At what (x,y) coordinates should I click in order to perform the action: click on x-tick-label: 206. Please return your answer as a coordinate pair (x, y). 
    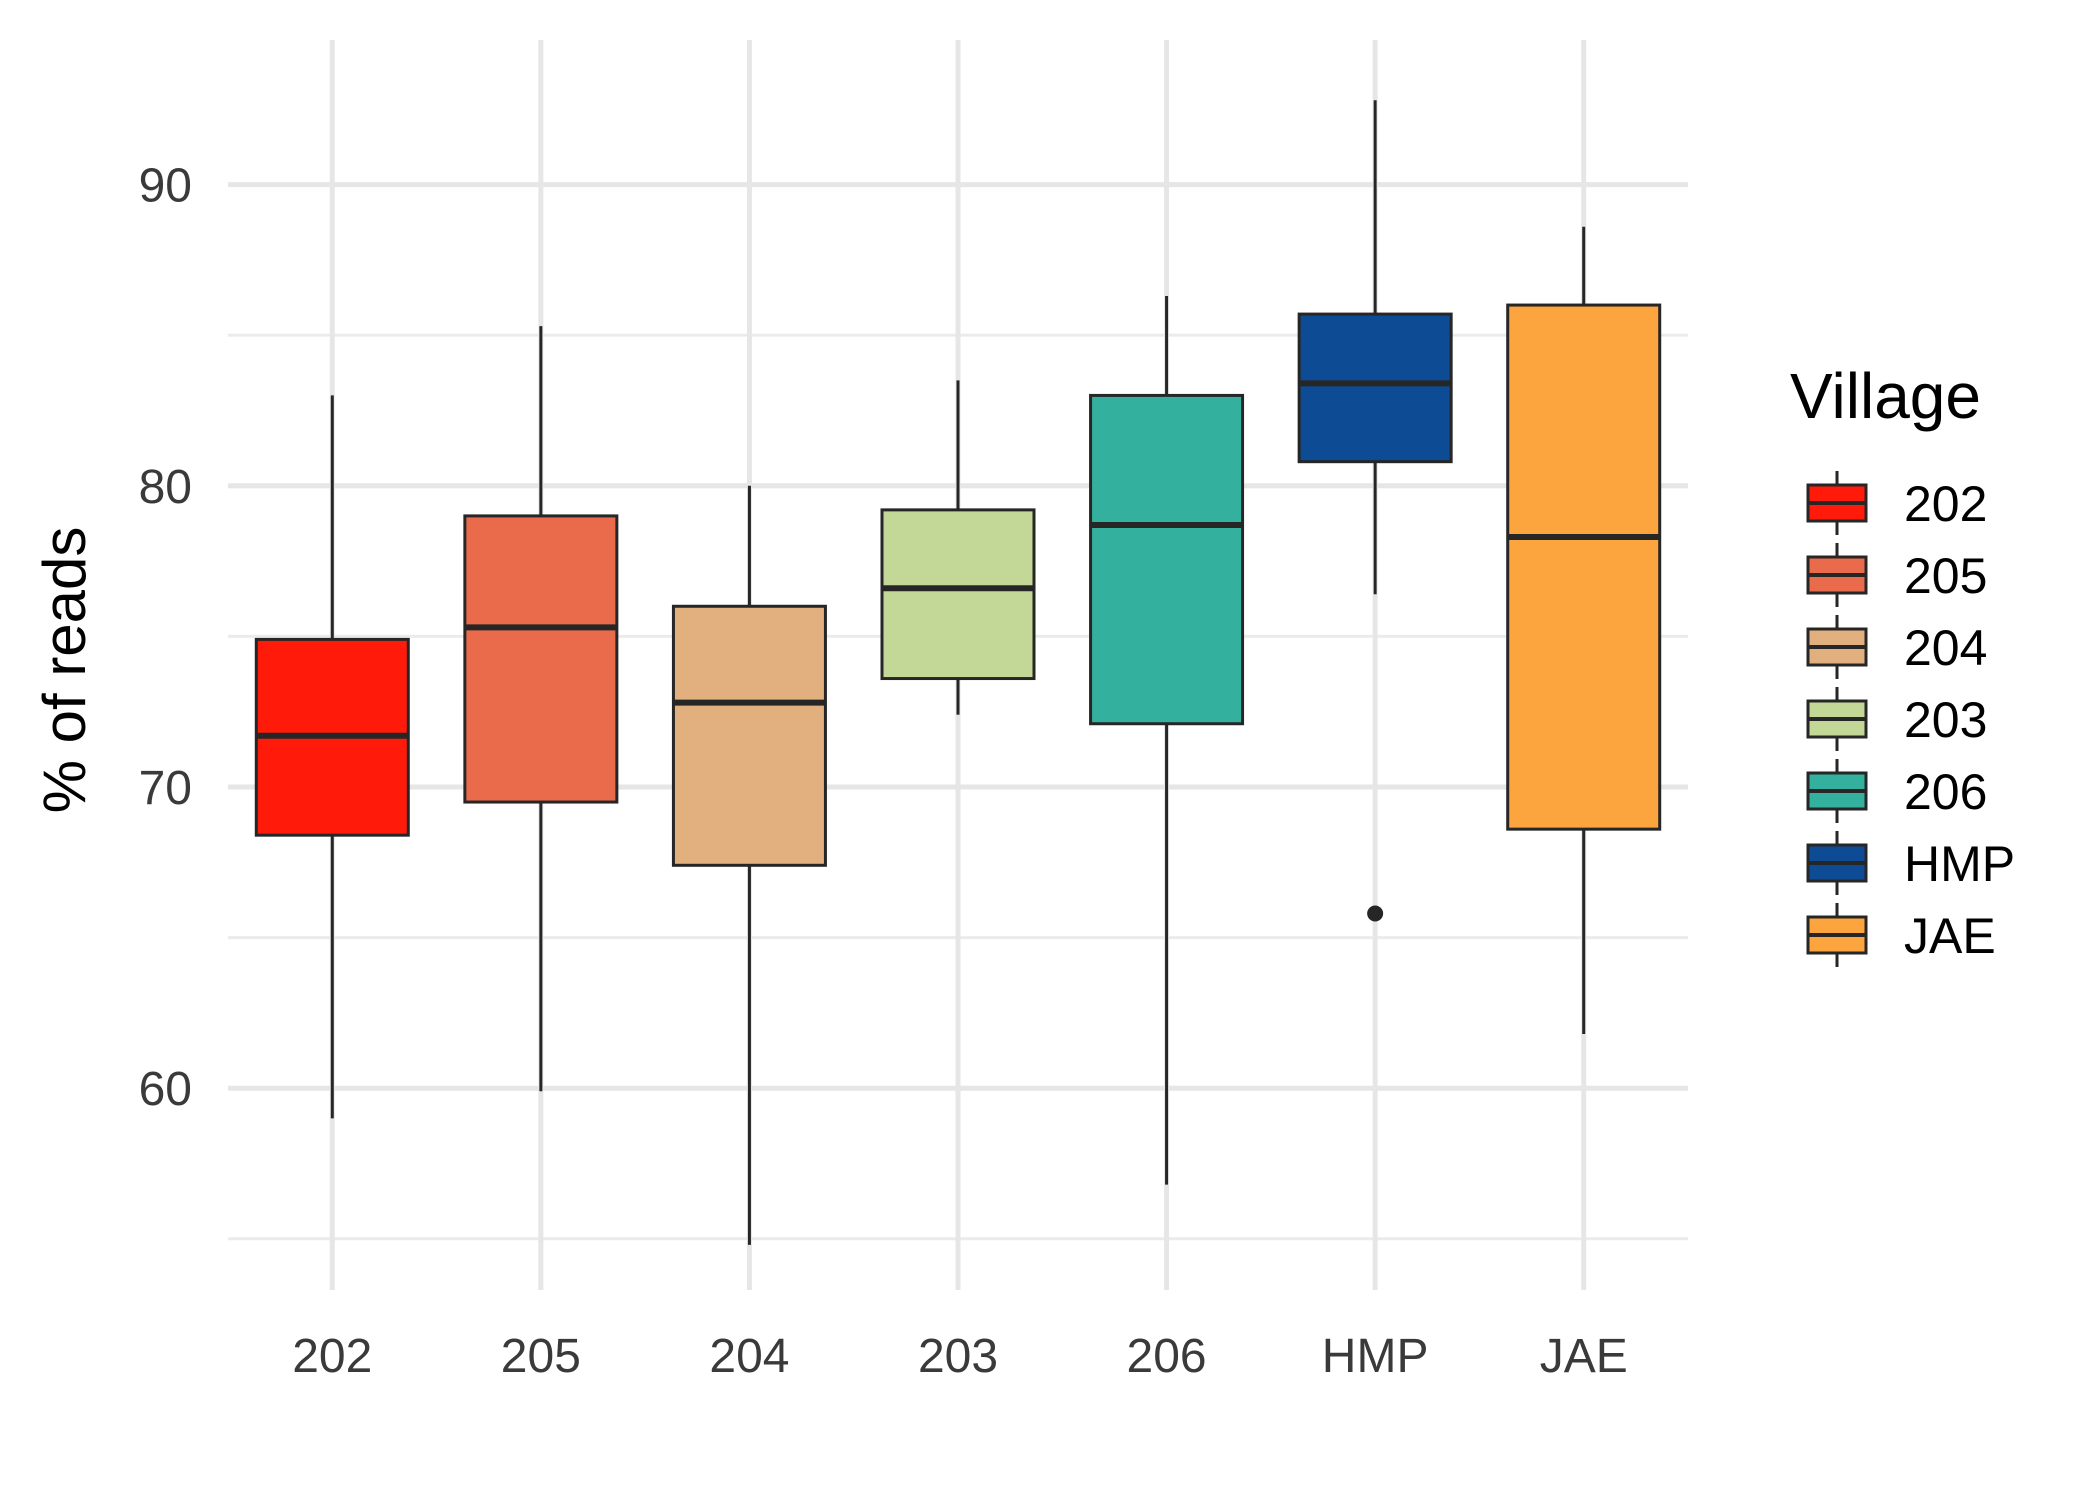
    Looking at the image, I should click on (1167, 1356).